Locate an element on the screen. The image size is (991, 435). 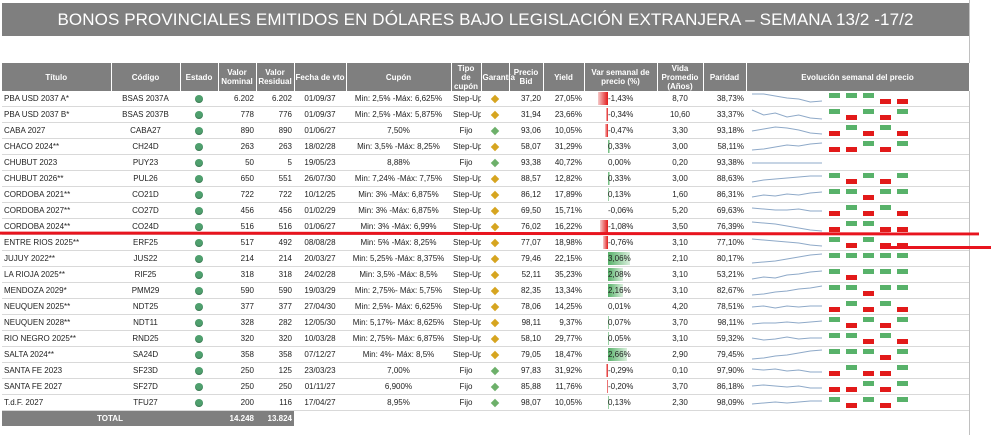
cell-vida-promedio: 2,90 is located at coordinates (680, 354).